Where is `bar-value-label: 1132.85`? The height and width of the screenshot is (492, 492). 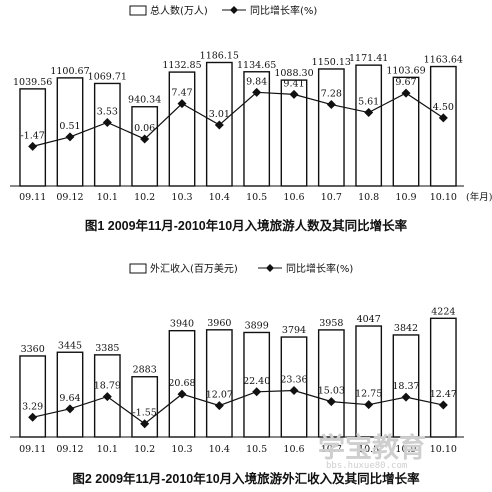 bar-value-label: 1132.85 is located at coordinates (181, 65).